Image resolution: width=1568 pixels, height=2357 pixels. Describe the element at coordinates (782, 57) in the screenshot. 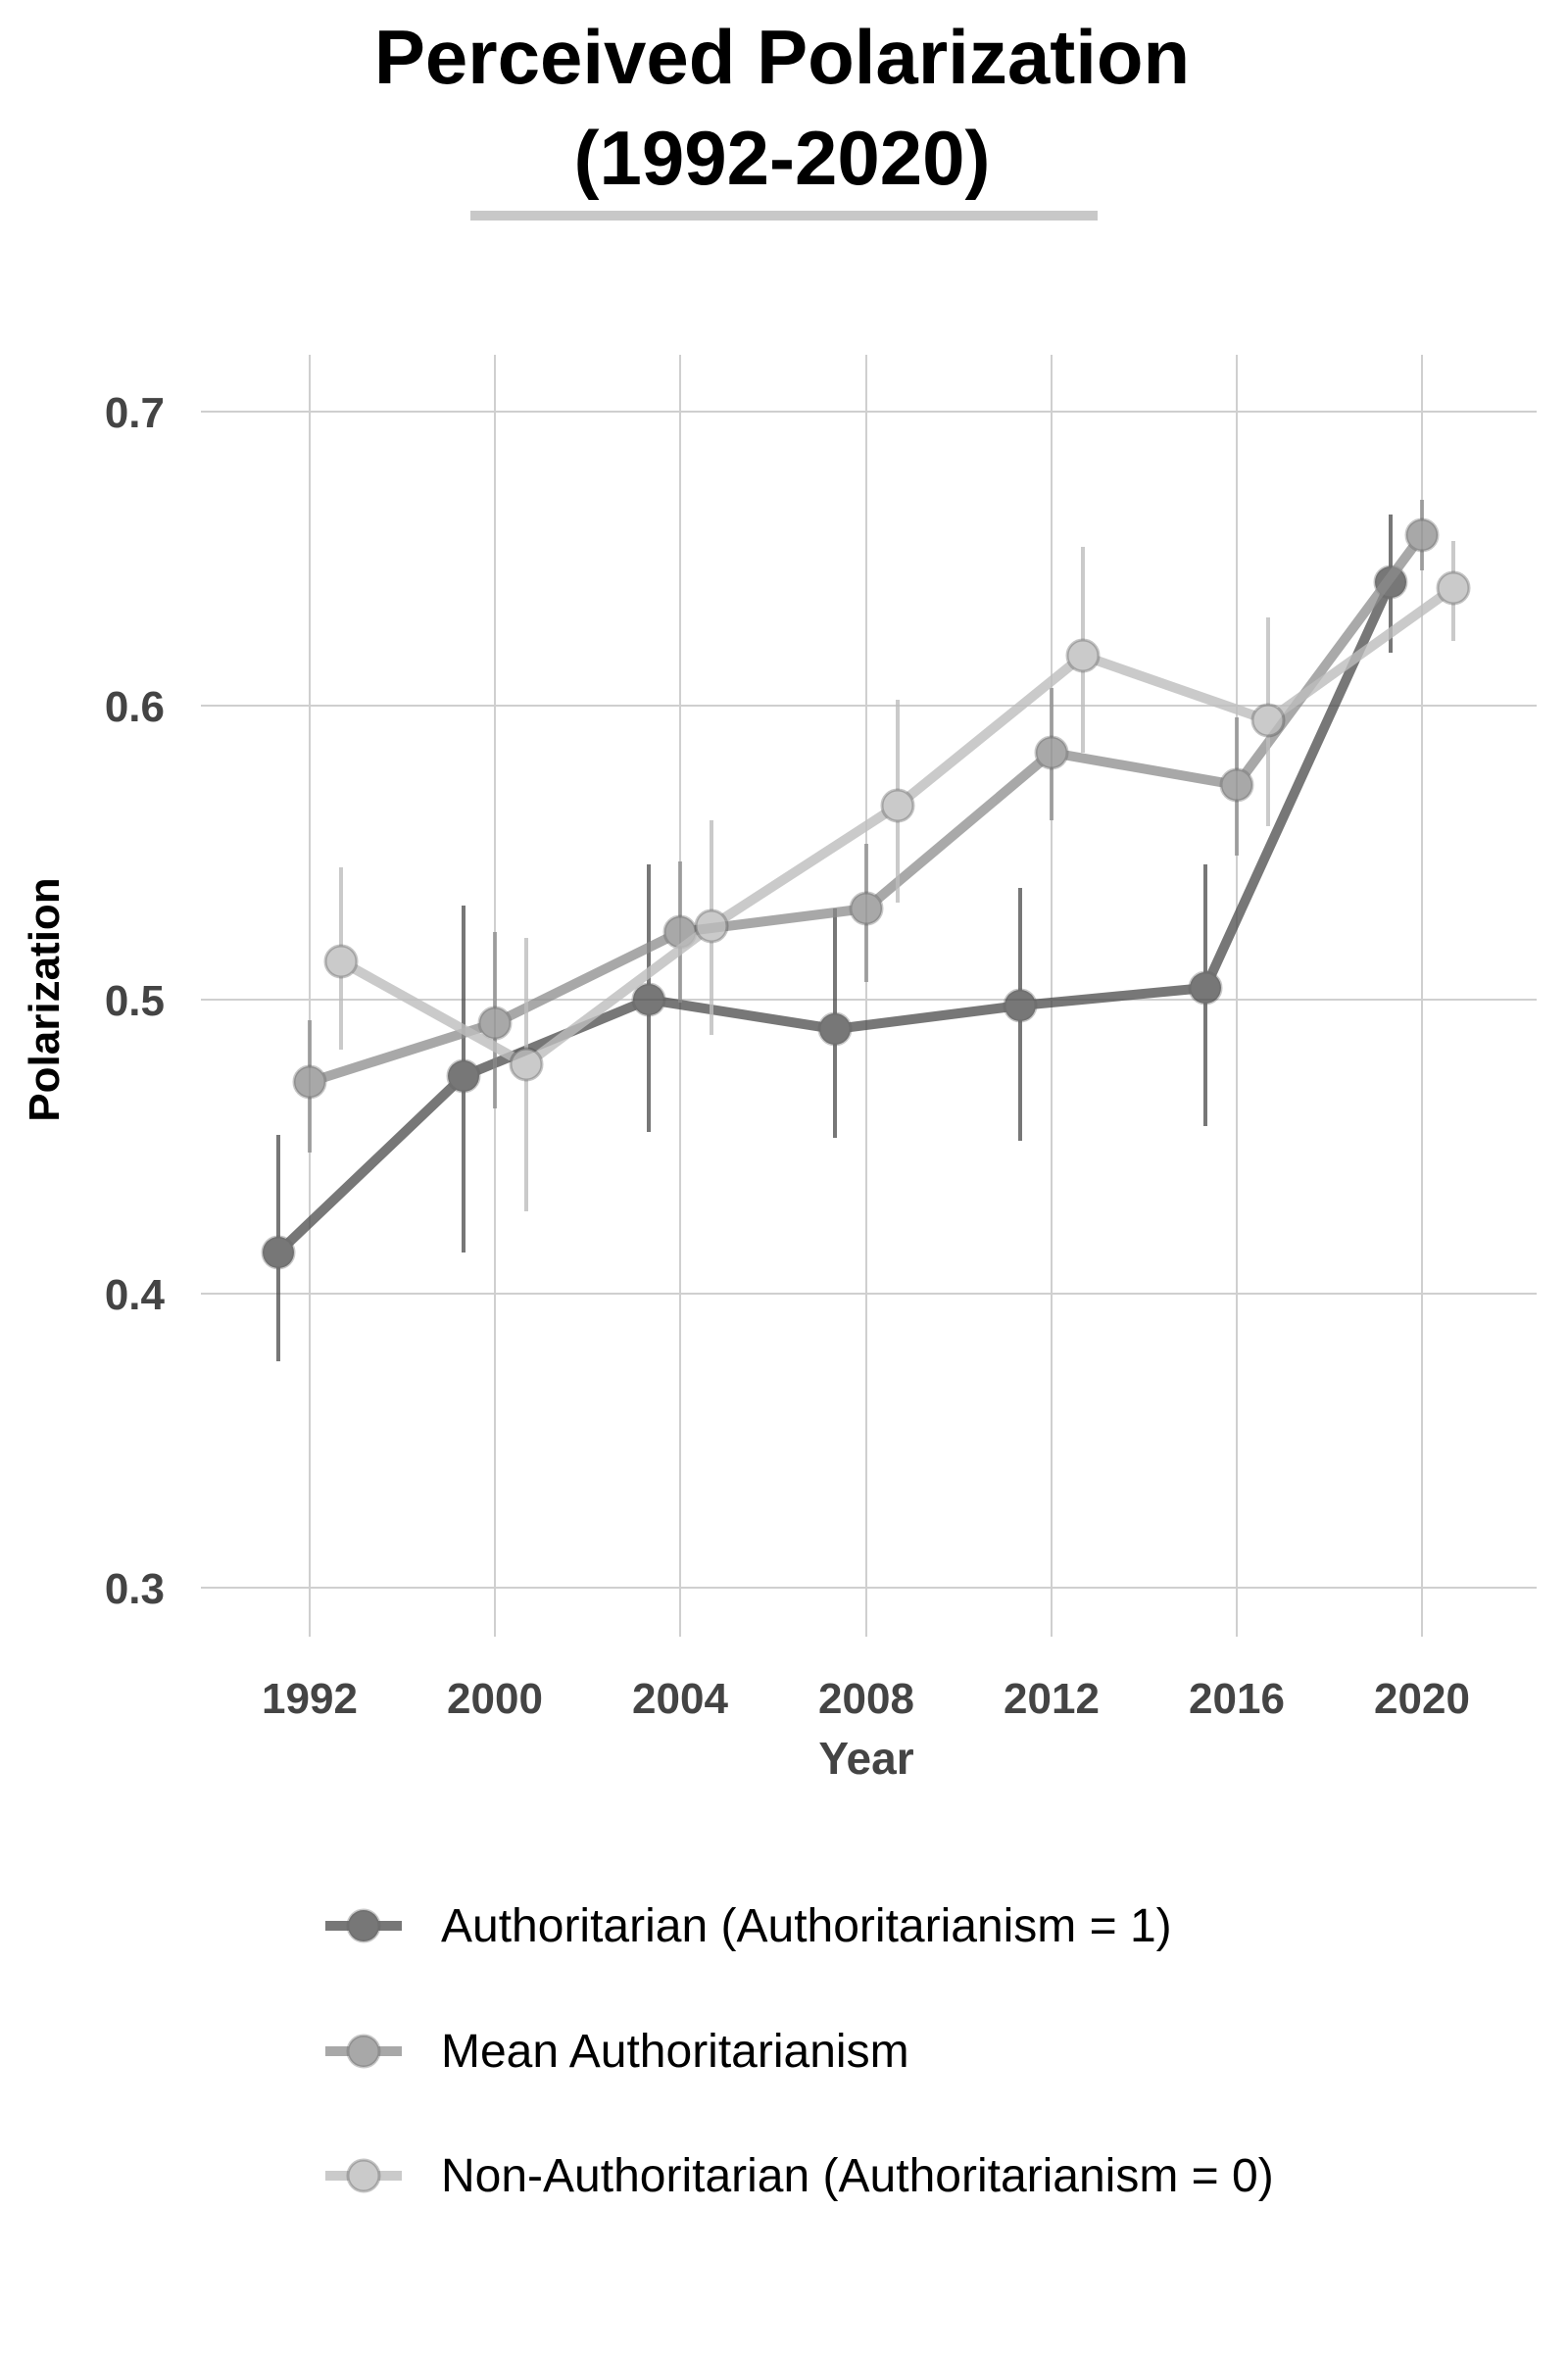

I see `chart-title-line1: Perceived Polarization` at that location.